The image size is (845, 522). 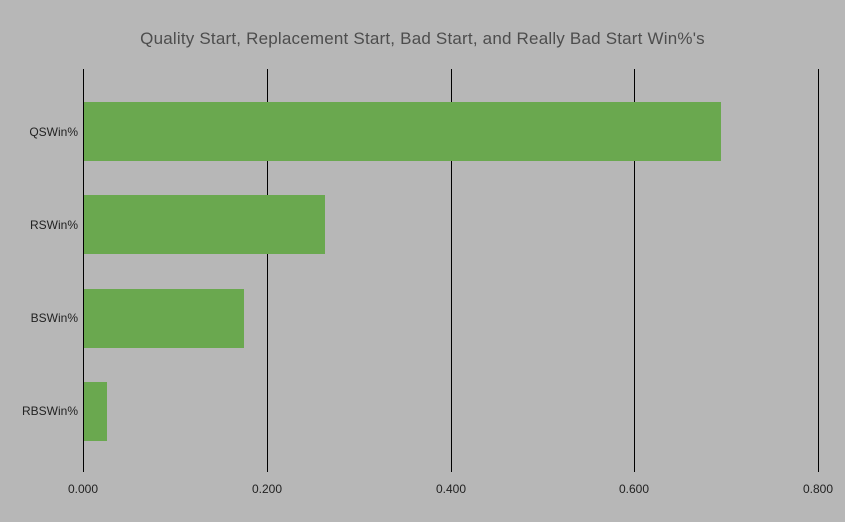 What do you see at coordinates (164, 318) in the screenshot?
I see `bar-bswin` at bounding box center [164, 318].